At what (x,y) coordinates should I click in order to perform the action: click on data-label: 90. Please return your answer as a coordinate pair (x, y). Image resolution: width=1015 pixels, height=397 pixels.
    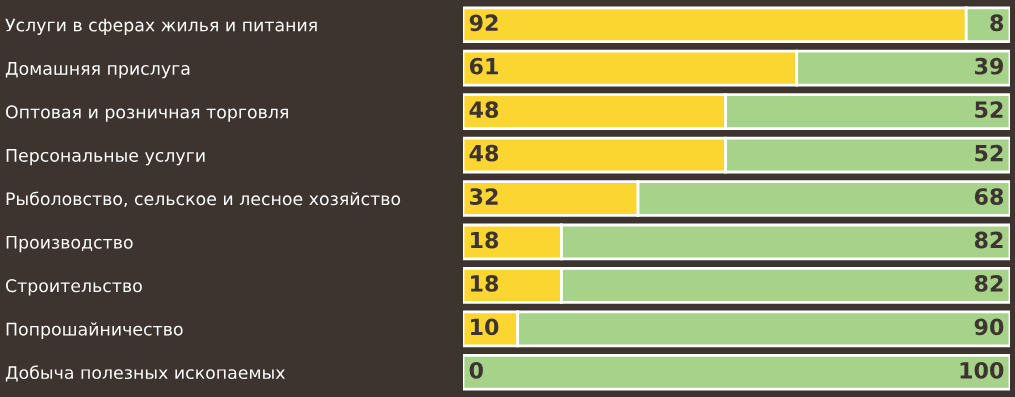
    Looking at the image, I should click on (989, 327).